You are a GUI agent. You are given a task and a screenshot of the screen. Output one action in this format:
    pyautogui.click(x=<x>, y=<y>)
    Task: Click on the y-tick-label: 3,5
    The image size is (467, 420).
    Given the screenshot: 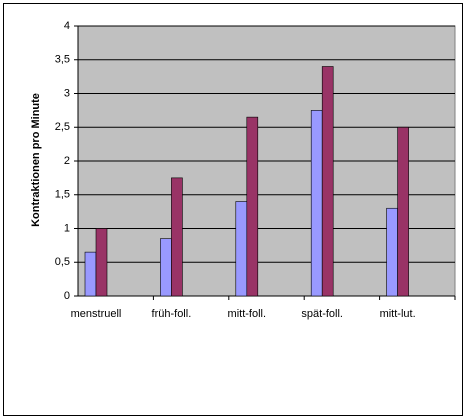 What is the action you would take?
    pyautogui.click(x=62, y=60)
    